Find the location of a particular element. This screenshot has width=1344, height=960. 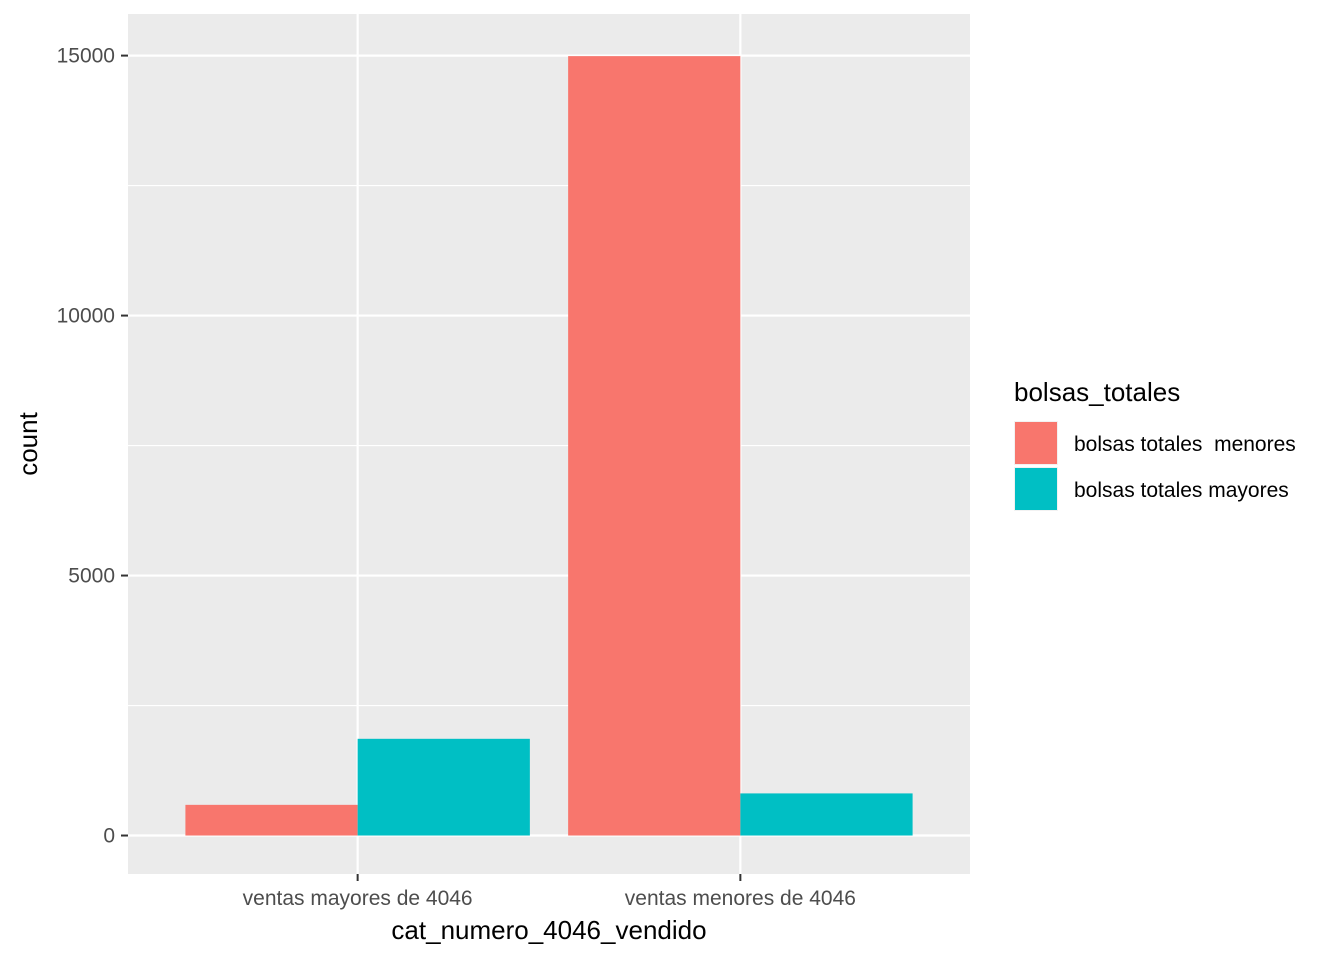

legend-label: bolsas totales menores is located at coordinates (1185, 444).